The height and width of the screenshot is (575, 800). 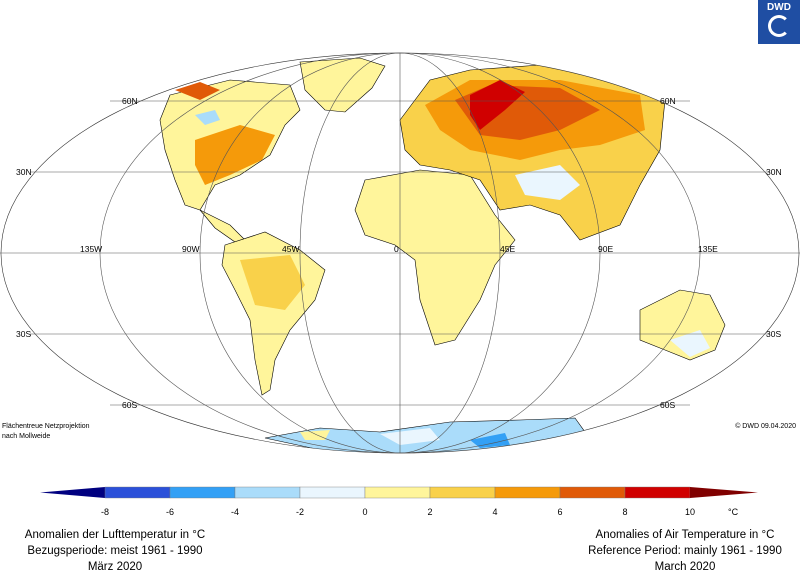 I want to click on legend-arrow-high, so click(x=724, y=492).